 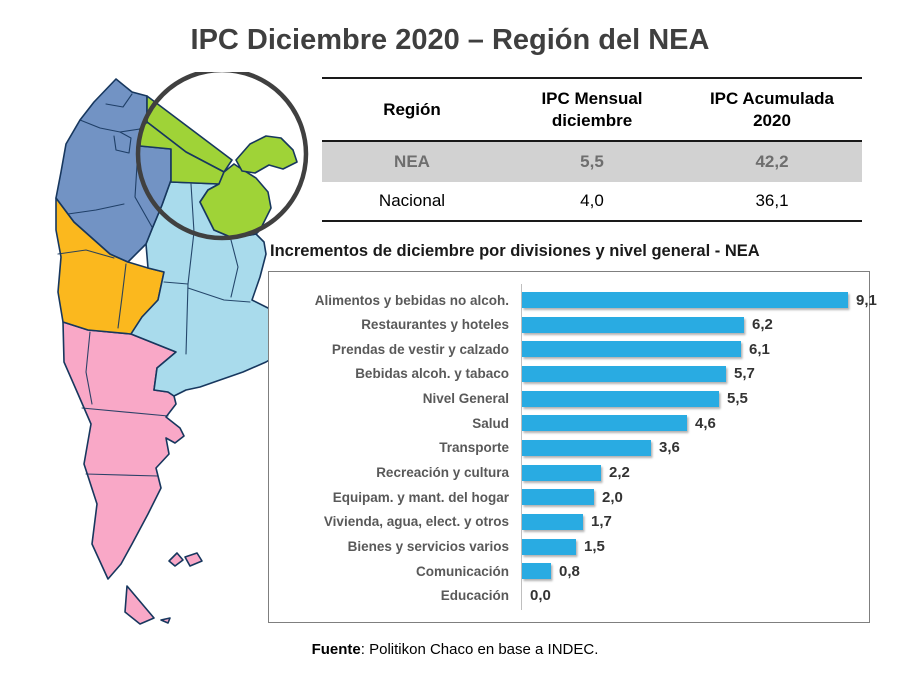 I want to click on chart-row: Nivel General 5,5, so click(x=569, y=399).